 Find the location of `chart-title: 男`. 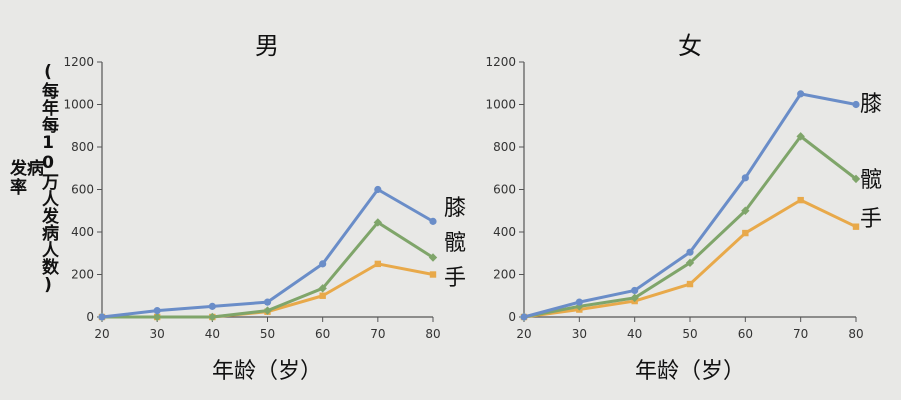

chart-title: 男 is located at coordinates (267, 46).